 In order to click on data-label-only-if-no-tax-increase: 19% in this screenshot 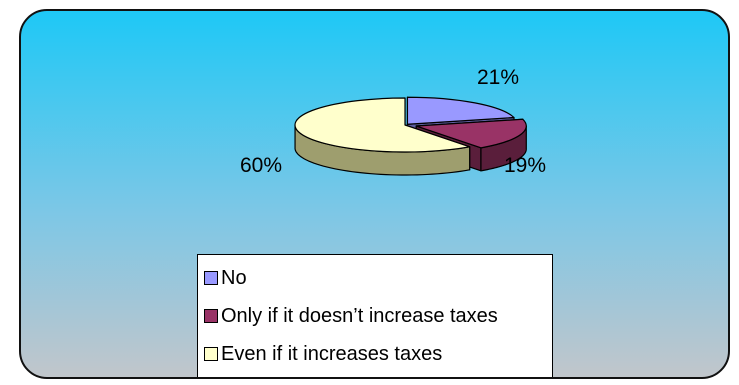, I will do `click(525, 165)`.